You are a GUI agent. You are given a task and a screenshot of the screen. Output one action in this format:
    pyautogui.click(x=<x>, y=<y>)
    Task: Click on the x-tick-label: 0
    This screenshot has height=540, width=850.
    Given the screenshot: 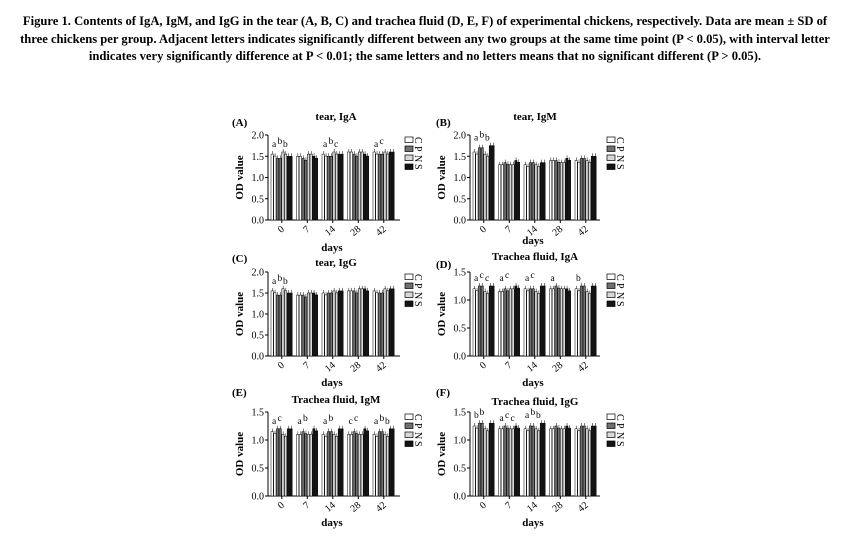 What is the action you would take?
    pyautogui.click(x=281, y=230)
    